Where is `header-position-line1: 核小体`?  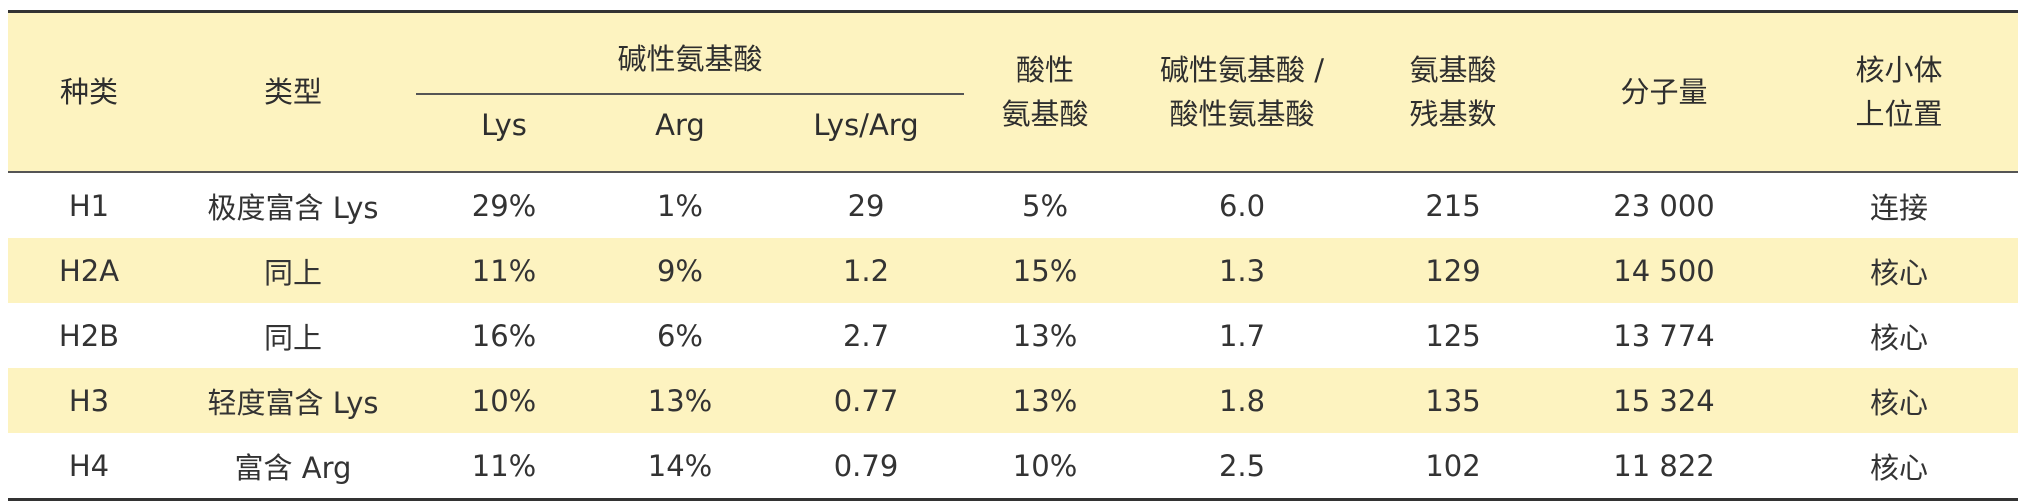 header-position-line1: 核小体 is located at coordinates (1899, 70).